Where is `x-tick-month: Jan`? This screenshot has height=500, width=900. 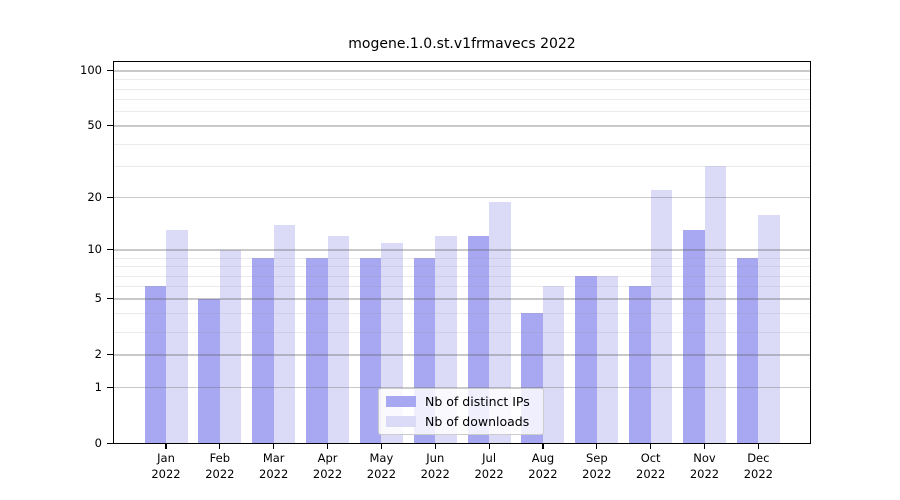
x-tick-month: Jan is located at coordinates (166, 458).